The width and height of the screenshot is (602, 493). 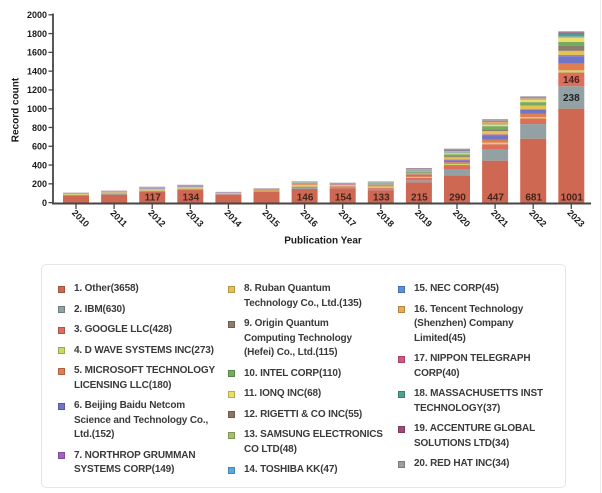 I want to click on svg-text: 0, so click(x=44, y=203).